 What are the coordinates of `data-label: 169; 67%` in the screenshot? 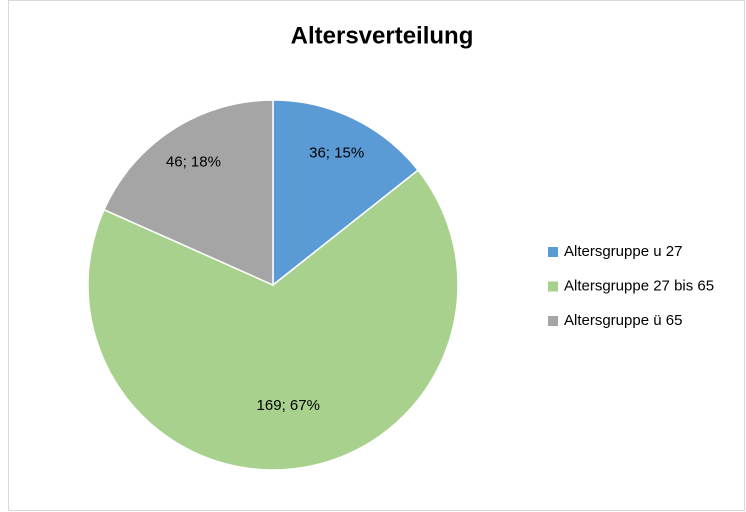 It's located at (288, 405).